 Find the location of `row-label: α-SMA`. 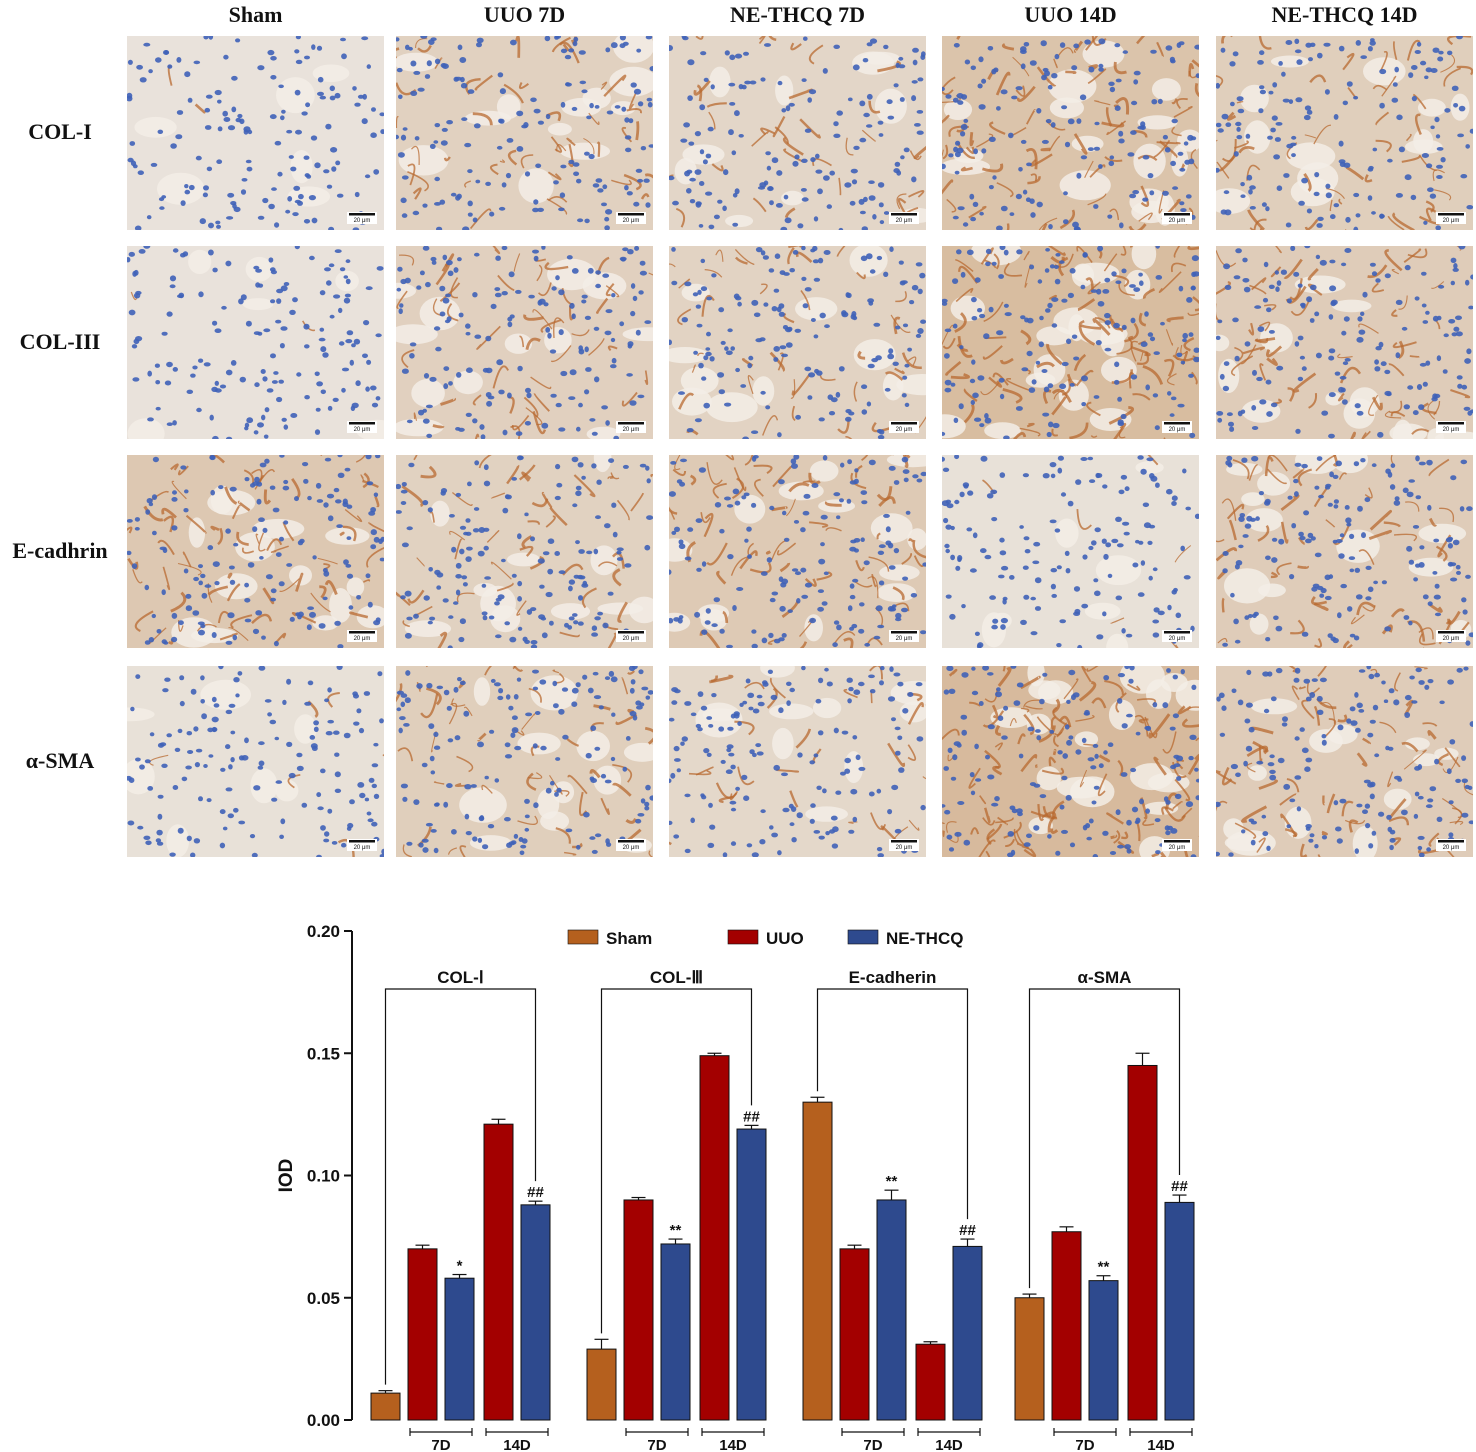

row-label: α-SMA is located at coordinates (60, 760).